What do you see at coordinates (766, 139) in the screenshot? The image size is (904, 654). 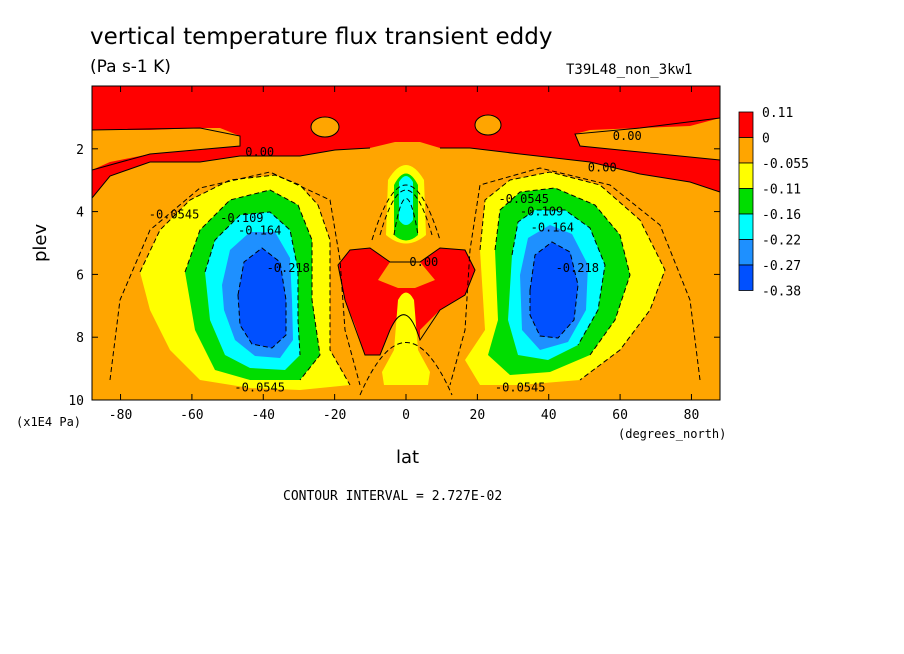 I see `colorbar-label: 0` at bounding box center [766, 139].